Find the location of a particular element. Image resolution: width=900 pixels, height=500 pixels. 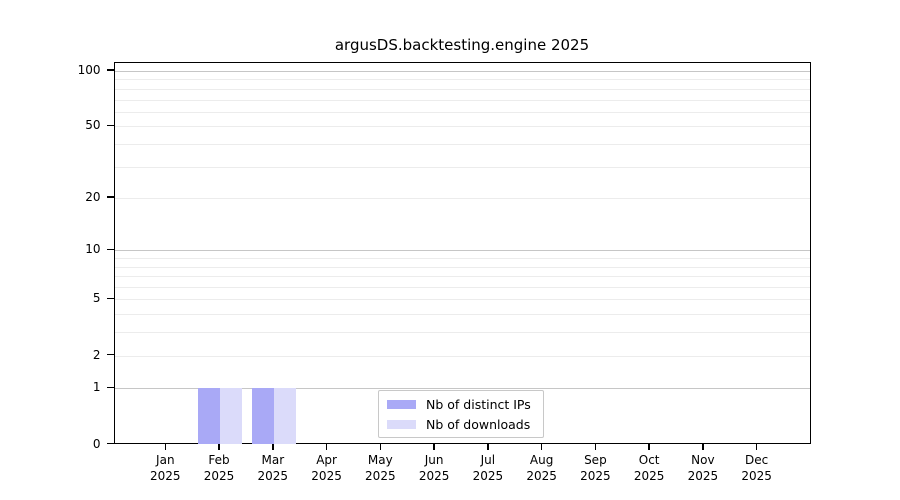

distinct-ips-swatch-icon is located at coordinates (401, 404).